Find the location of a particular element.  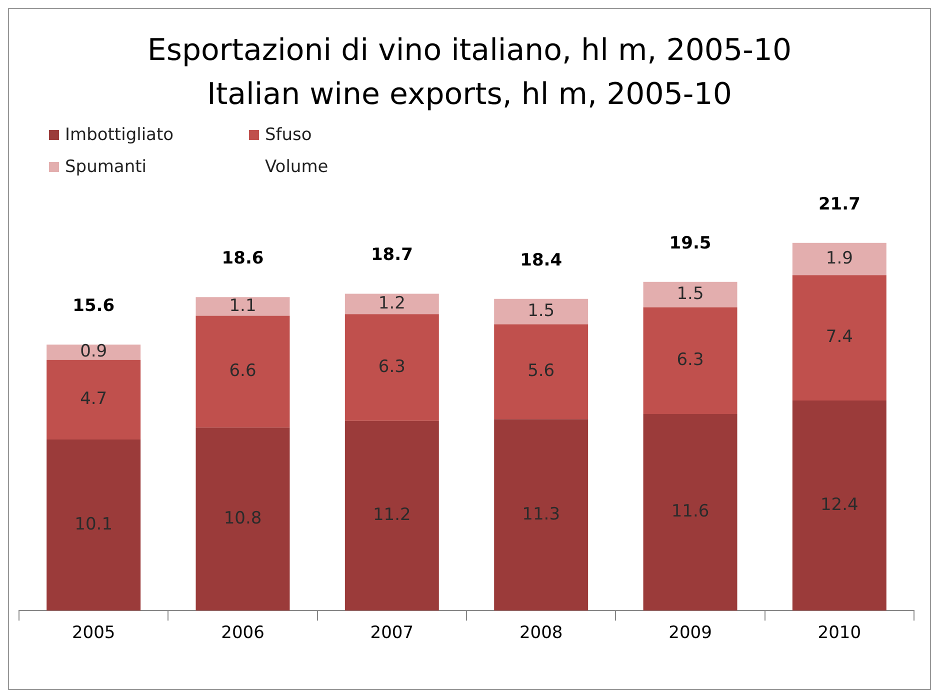

data-label: 7.4 is located at coordinates (839, 337).